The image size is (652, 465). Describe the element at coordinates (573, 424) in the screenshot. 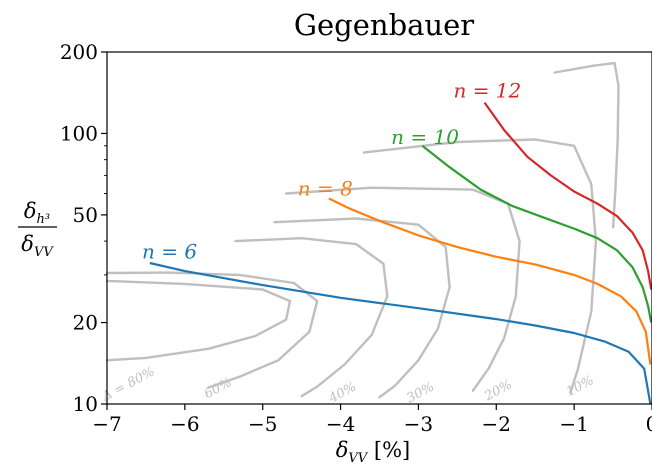

I see `x-tick-label: −1` at that location.